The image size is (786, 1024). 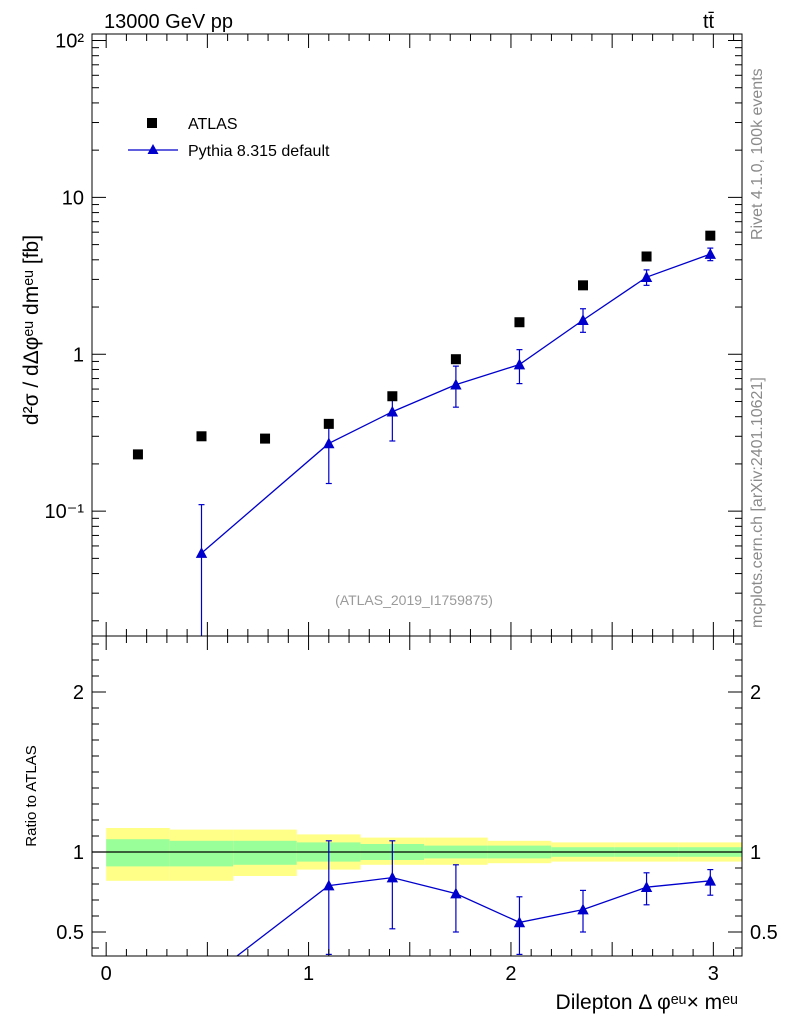 I want to click on ratio-y-tick-label-right: 0.5, so click(x=764, y=933).